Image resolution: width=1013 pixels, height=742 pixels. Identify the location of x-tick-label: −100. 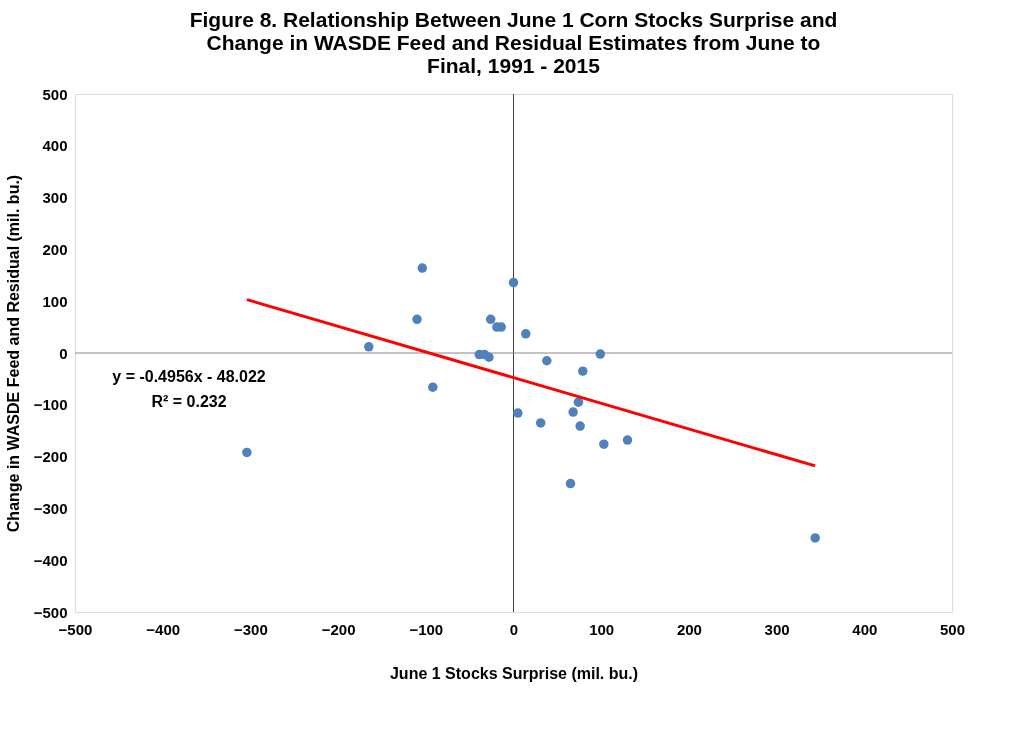
(426, 629).